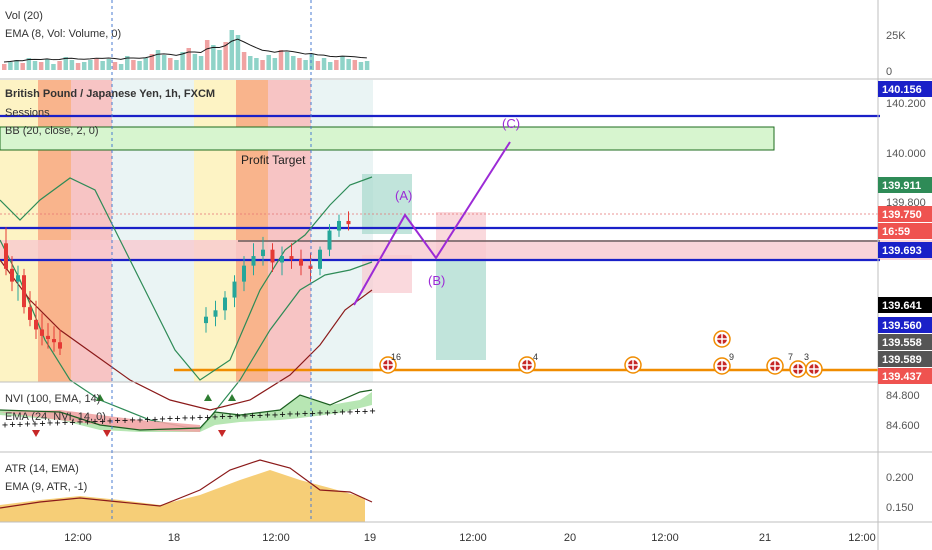 The height and width of the screenshot is (550, 932). I want to click on price-label: 139.560, so click(905, 325).